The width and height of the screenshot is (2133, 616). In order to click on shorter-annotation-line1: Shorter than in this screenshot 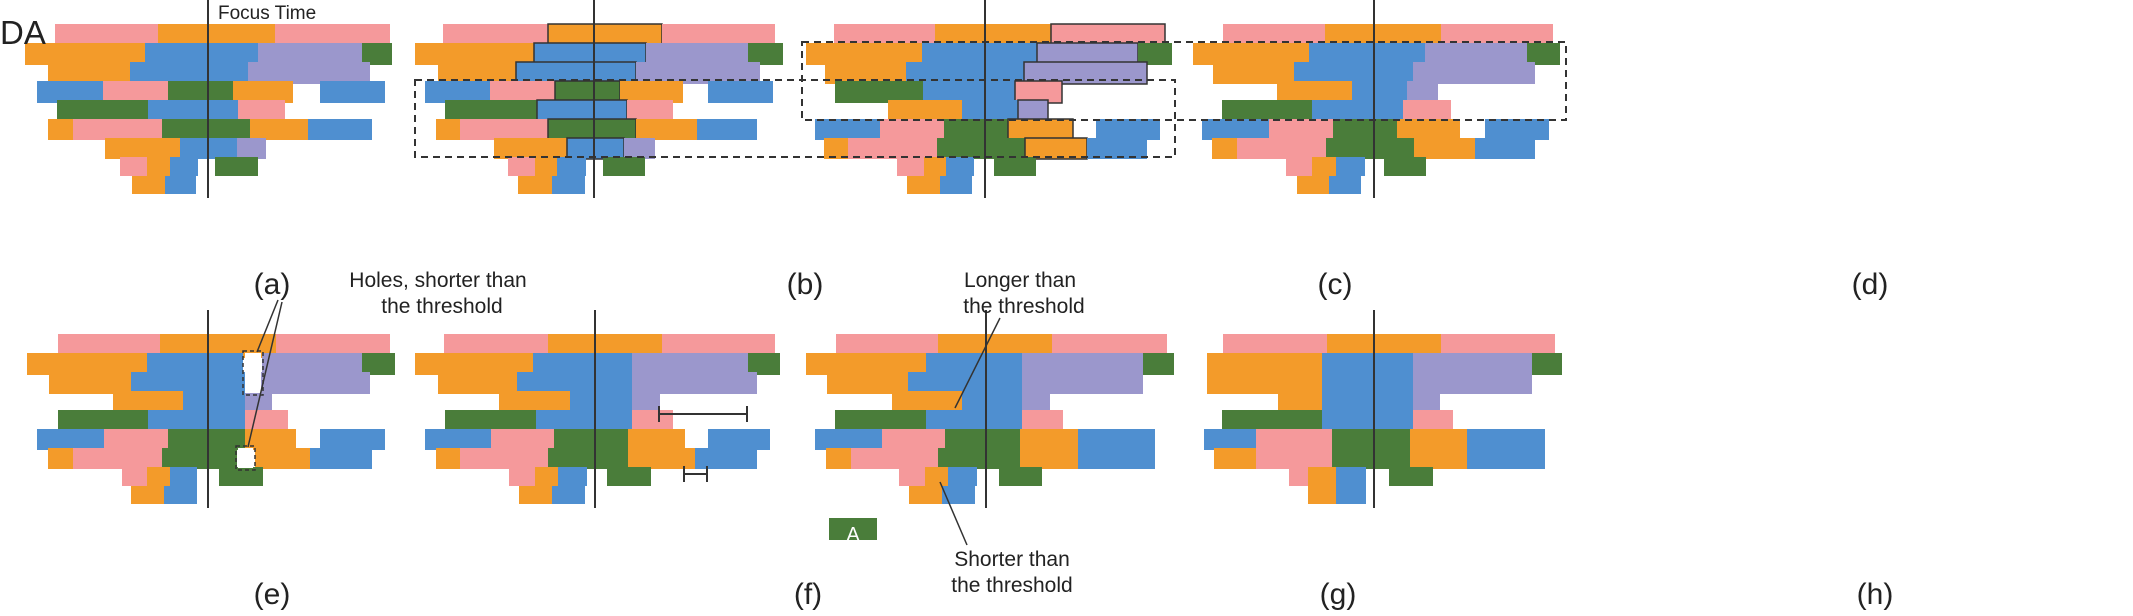, I will do `click(1012, 559)`.